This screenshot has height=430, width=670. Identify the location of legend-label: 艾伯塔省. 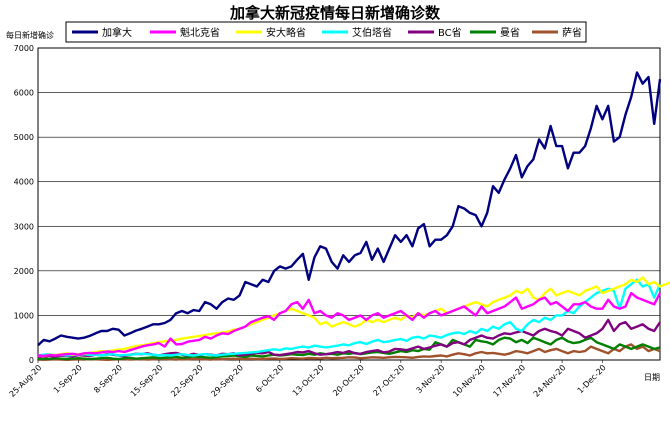
(372, 32).